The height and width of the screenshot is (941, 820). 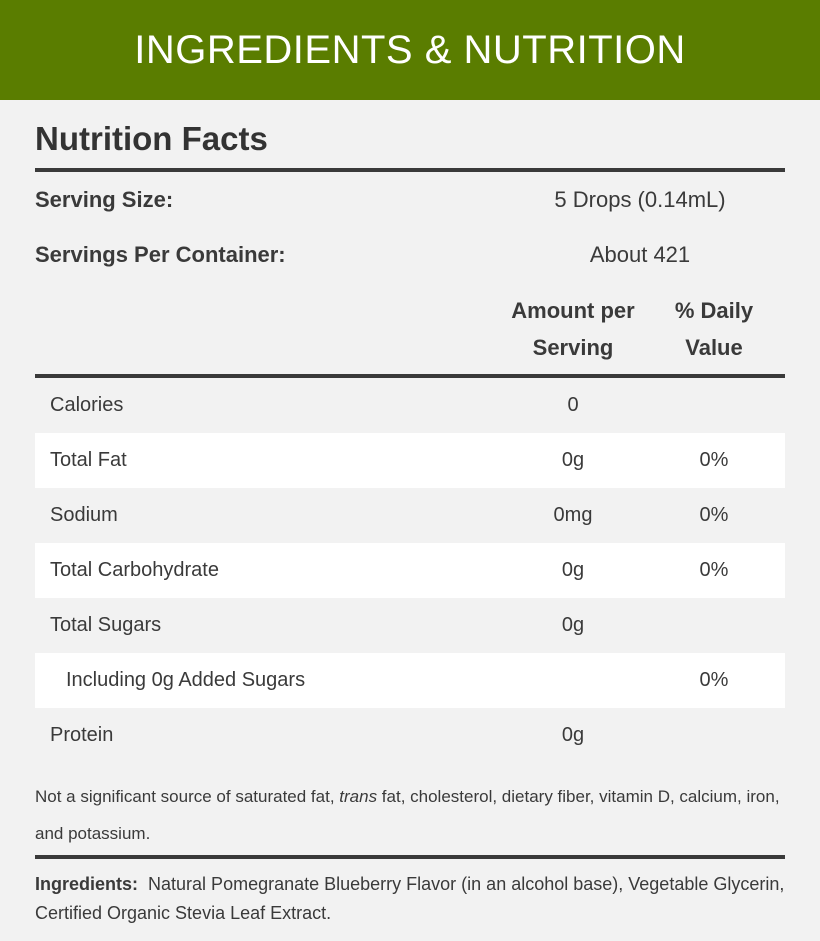 What do you see at coordinates (640, 199) in the screenshot?
I see `serving-size-value: 5 Drops (0.14mL)` at bounding box center [640, 199].